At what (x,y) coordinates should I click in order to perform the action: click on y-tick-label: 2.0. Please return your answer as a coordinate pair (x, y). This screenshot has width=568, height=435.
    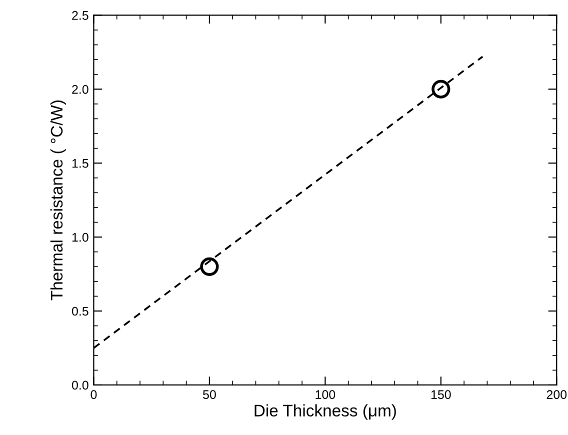
    Looking at the image, I should click on (80, 89).